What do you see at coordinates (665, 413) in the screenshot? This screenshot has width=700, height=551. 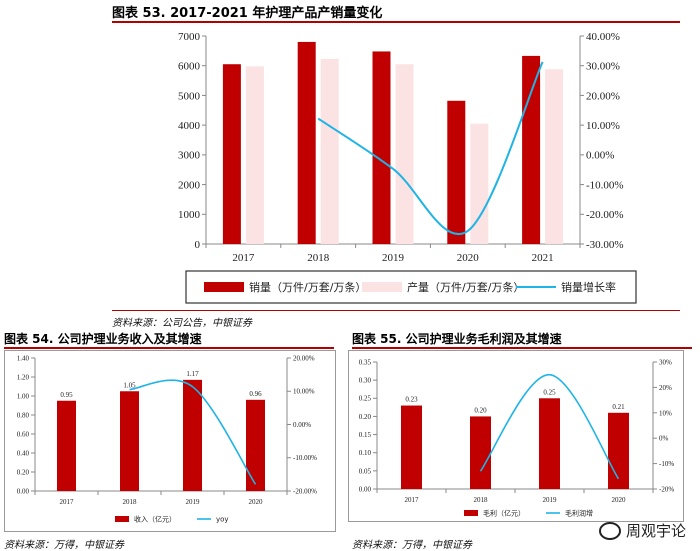 I see `right-tick-label: 10%` at bounding box center [665, 413].